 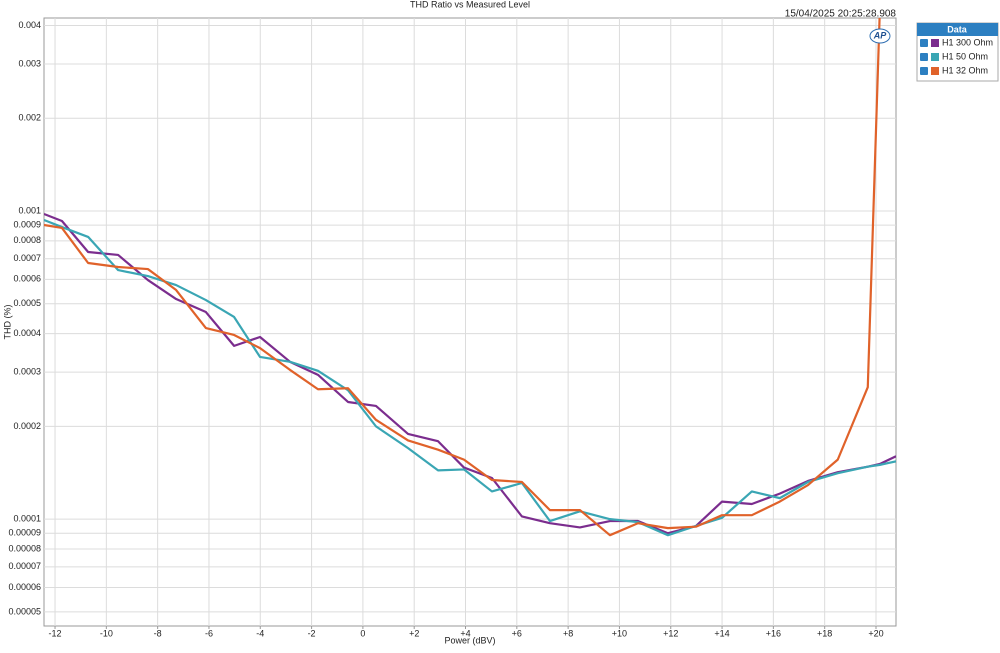 I want to click on y-tick-label: 0.00009, so click(x=24, y=533).